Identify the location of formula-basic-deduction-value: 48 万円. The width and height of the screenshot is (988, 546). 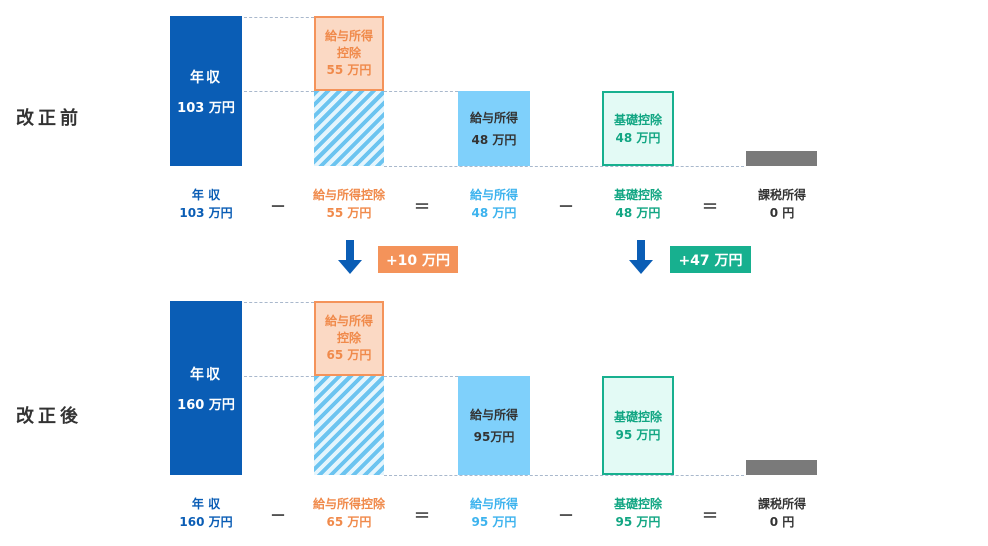
(638, 213).